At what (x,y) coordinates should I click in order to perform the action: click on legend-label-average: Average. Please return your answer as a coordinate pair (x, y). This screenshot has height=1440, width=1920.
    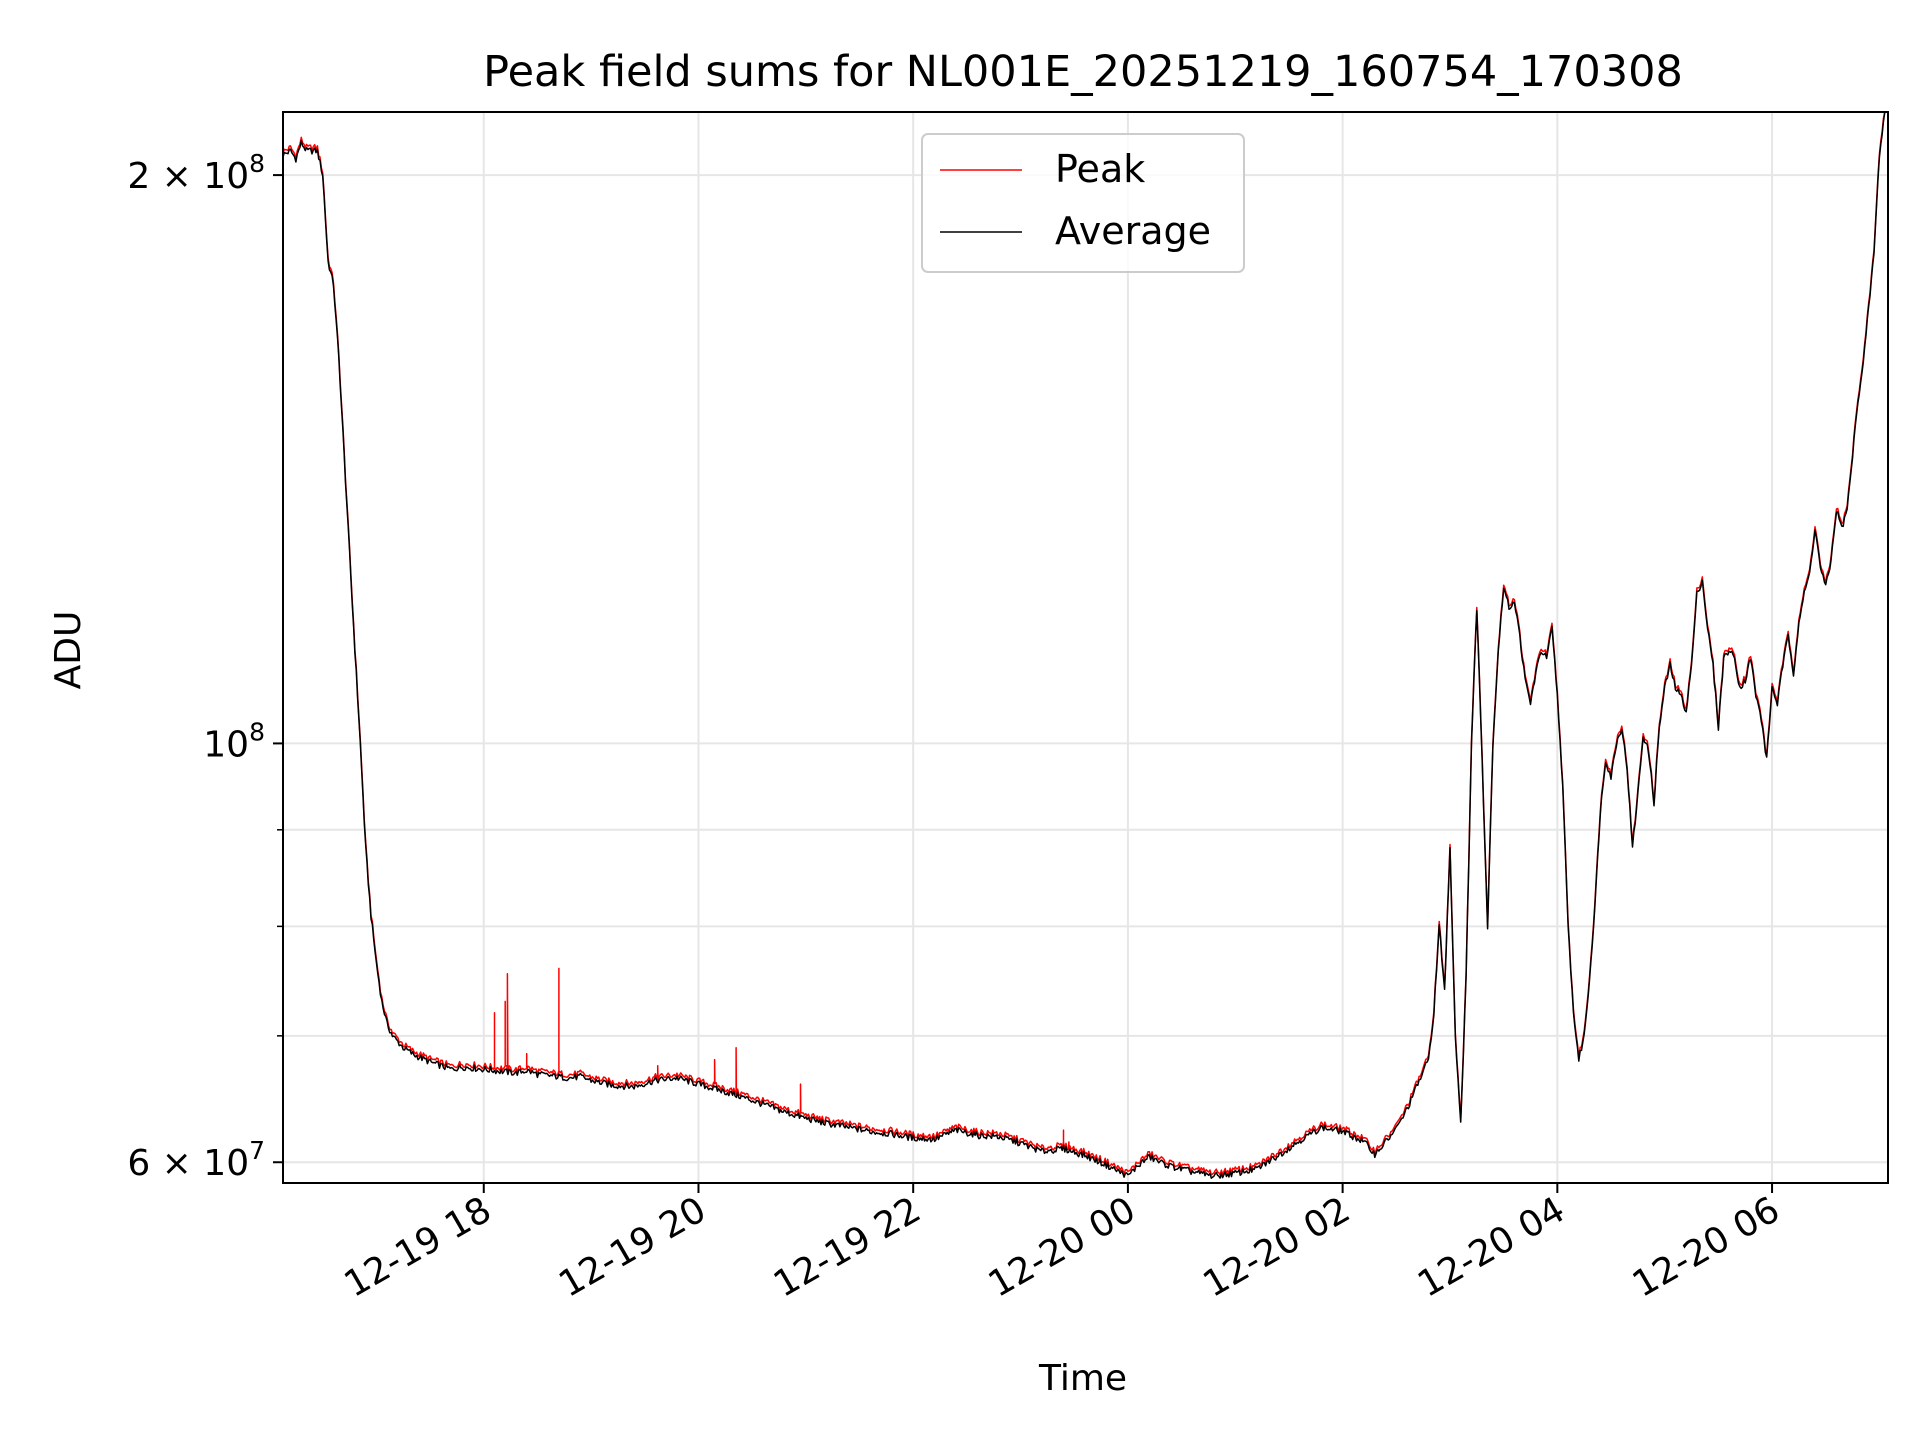
    Looking at the image, I should click on (1133, 231).